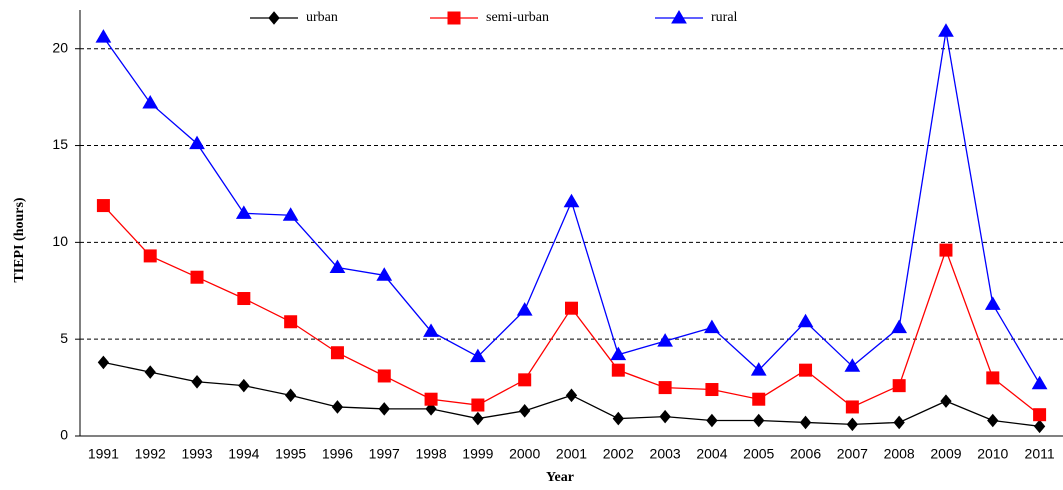  I want to click on x-tick-label: 2000, so click(524, 454).